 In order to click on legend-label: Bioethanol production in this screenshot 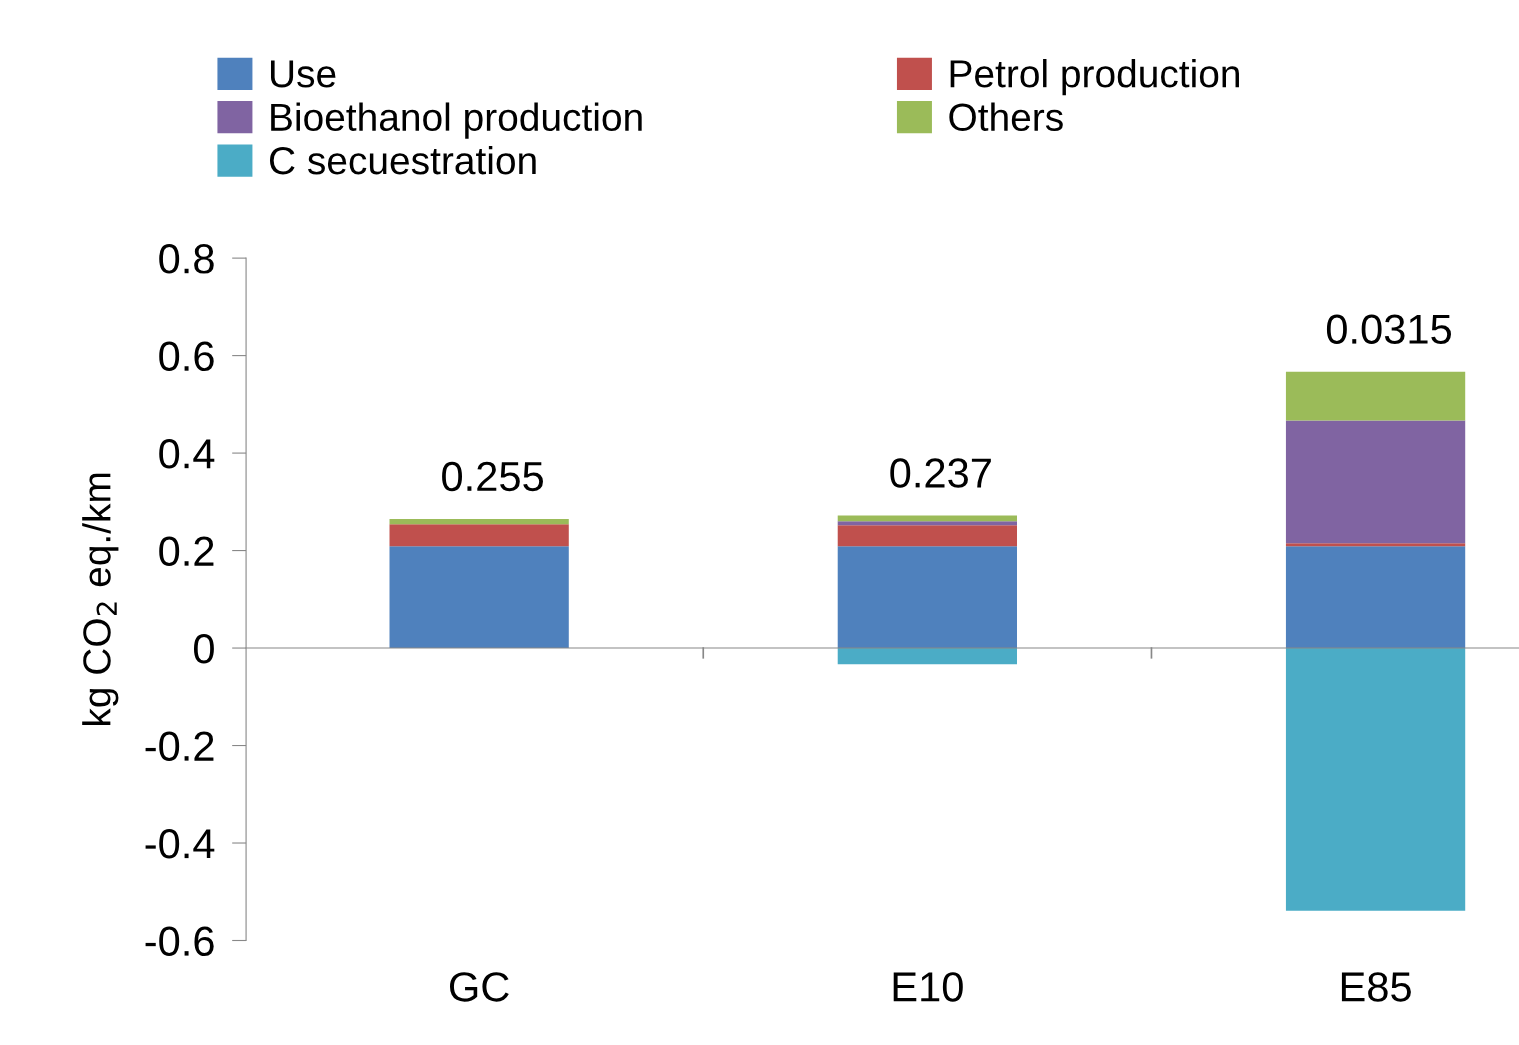, I will do `click(456, 120)`.